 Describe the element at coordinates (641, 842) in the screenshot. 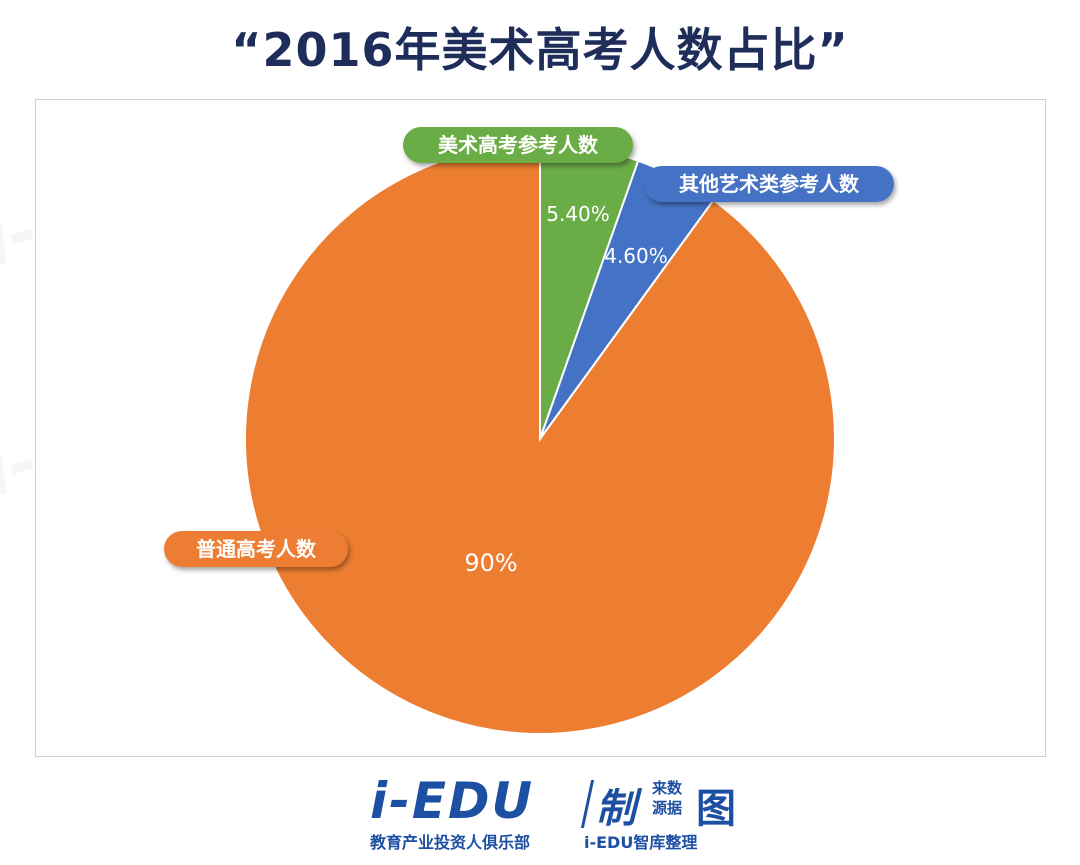

I see `logo-subtitle-right: i-EDU智库整理` at that location.